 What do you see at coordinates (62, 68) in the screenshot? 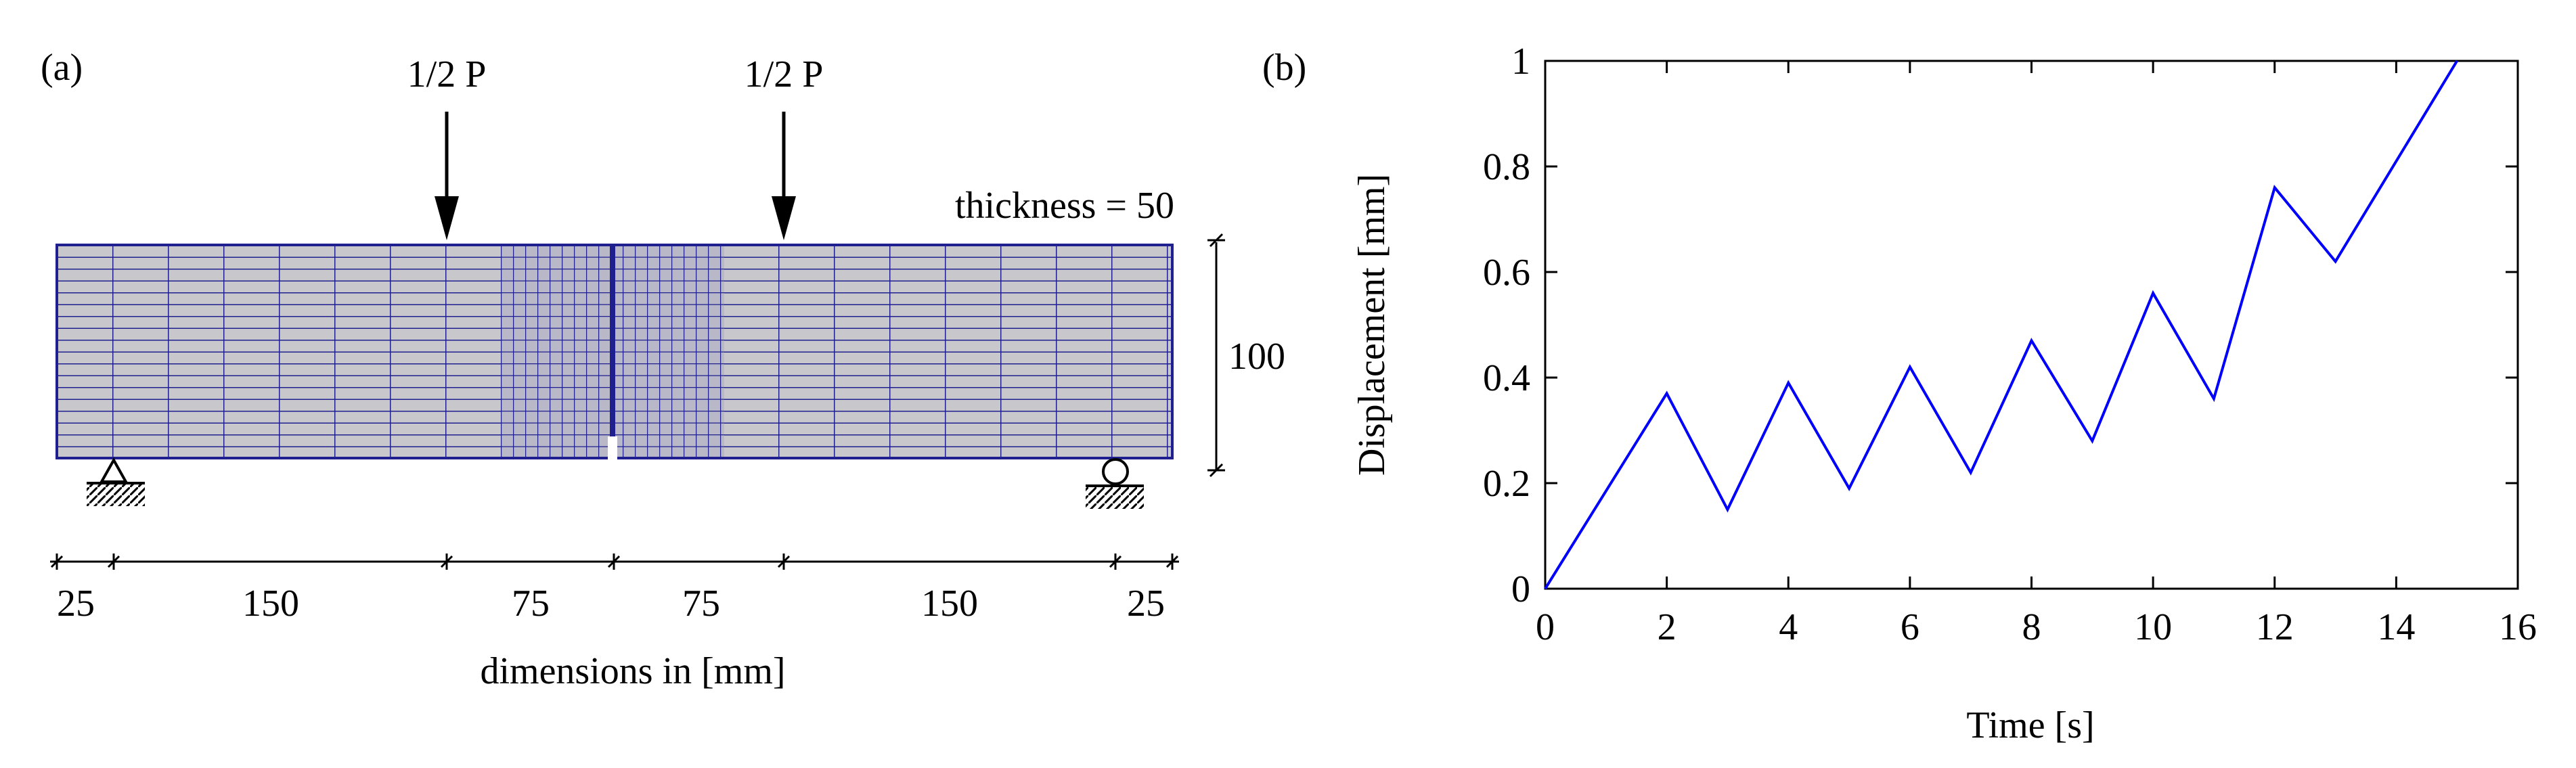
I see `panel-a-label: (a)` at bounding box center [62, 68].